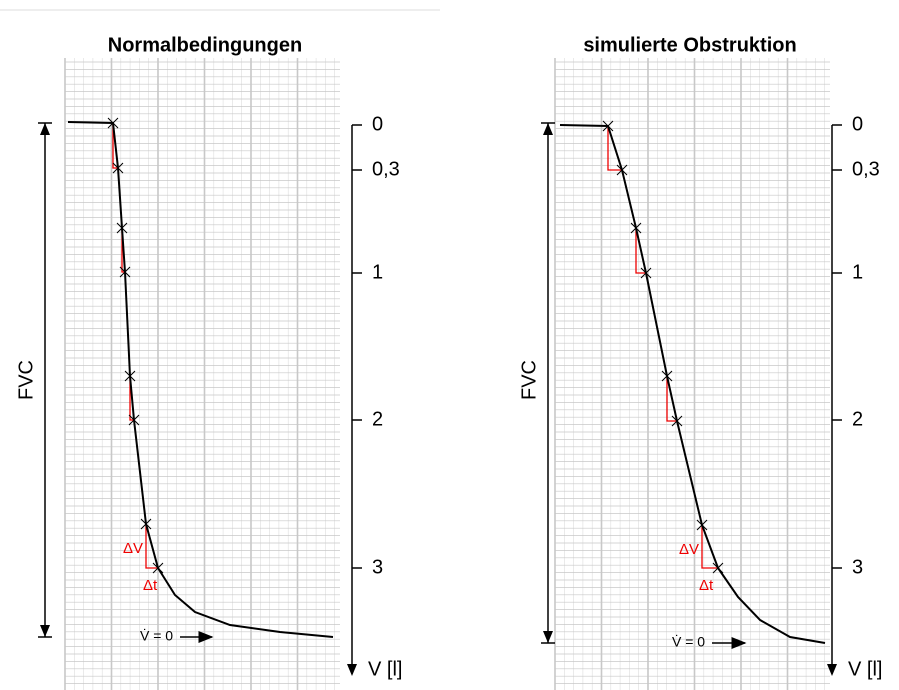 This screenshot has height=690, width=899. I want to click on panel-title: simulierte Obstruktion, so click(689, 45).